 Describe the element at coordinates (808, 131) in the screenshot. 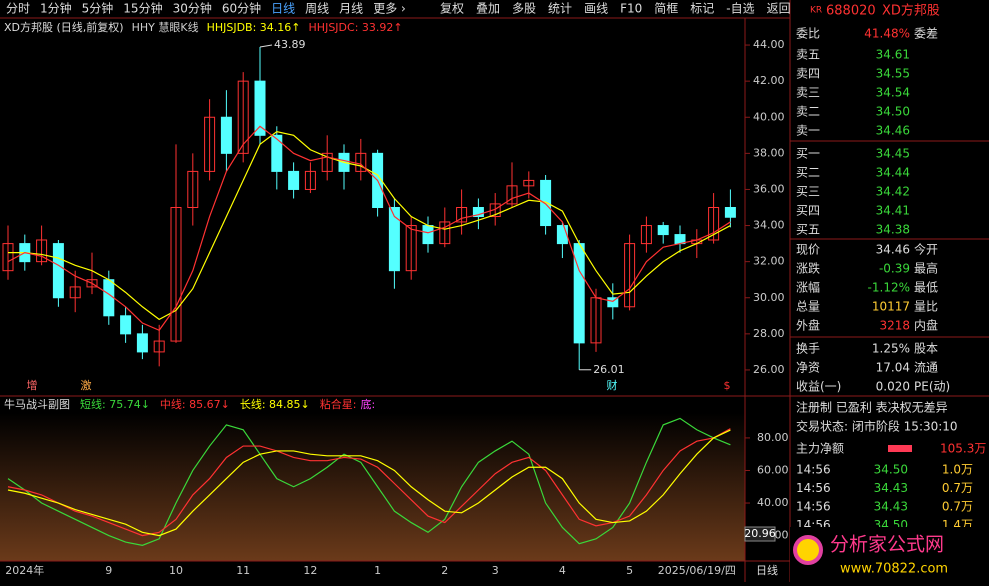

I see `book-label: 卖一` at that location.